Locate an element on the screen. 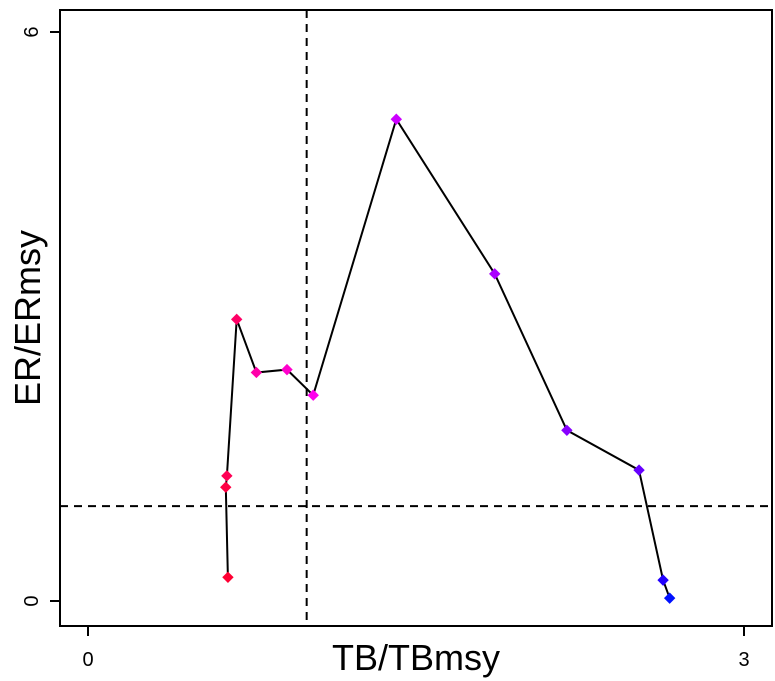  x-axis-title: TB/TBmsy is located at coordinates (416, 657).